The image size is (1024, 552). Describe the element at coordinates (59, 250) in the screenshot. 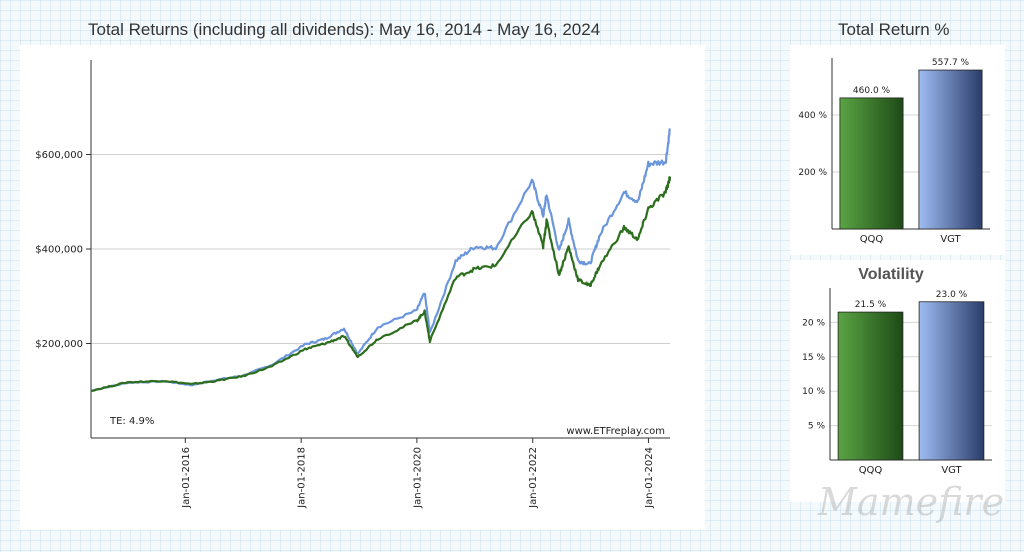

I see `y-tick-label: $400,000` at that location.